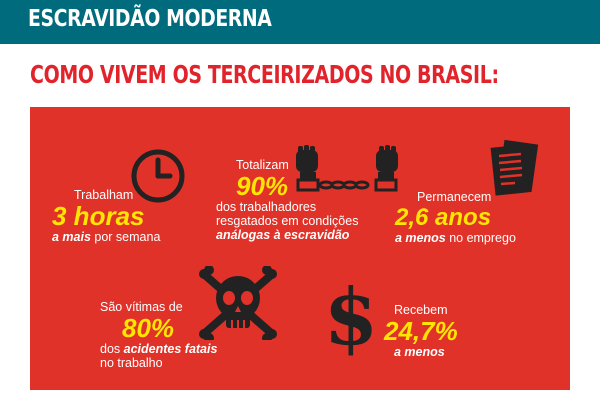 The height and width of the screenshot is (415, 600). What do you see at coordinates (131, 363) in the screenshot?
I see `stat-accidents-line2: no trabalho` at bounding box center [131, 363].